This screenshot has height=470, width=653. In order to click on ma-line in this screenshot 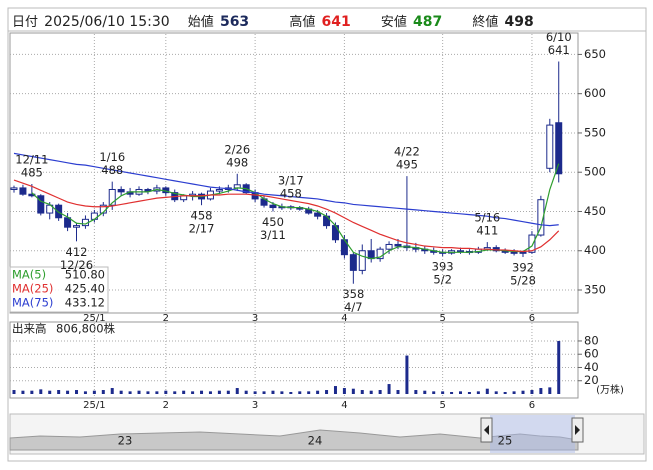, I will do `click(286, 216)`.